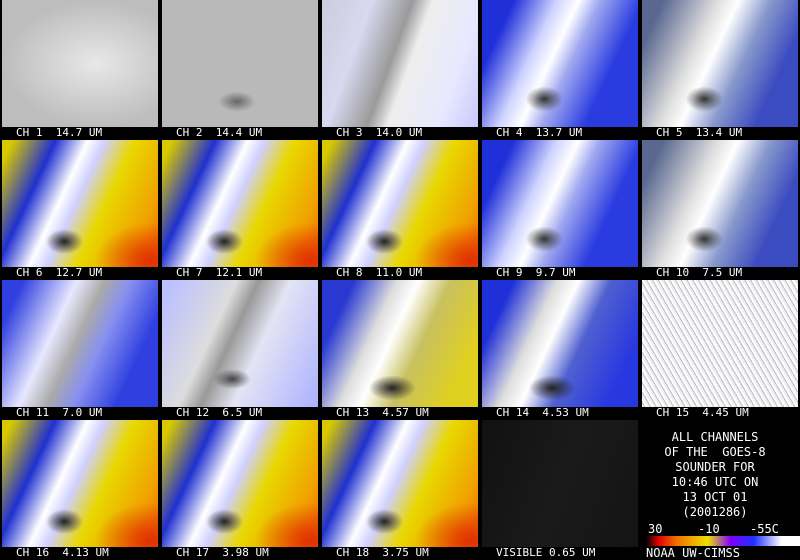  I want to click on channel-label: CH 11 7.0 UM, so click(59, 412).